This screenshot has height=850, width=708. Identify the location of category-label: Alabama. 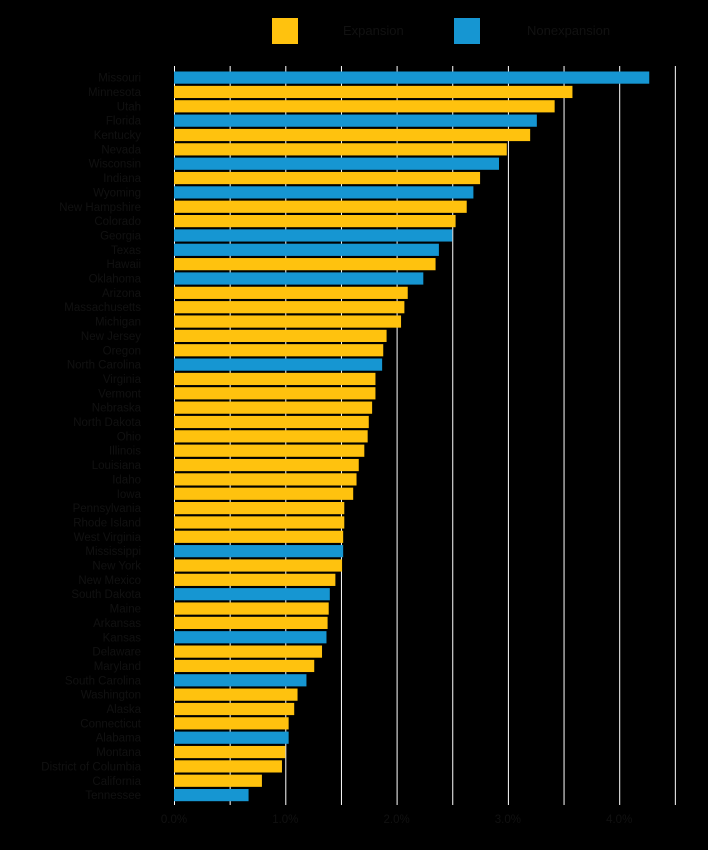
(119, 739).